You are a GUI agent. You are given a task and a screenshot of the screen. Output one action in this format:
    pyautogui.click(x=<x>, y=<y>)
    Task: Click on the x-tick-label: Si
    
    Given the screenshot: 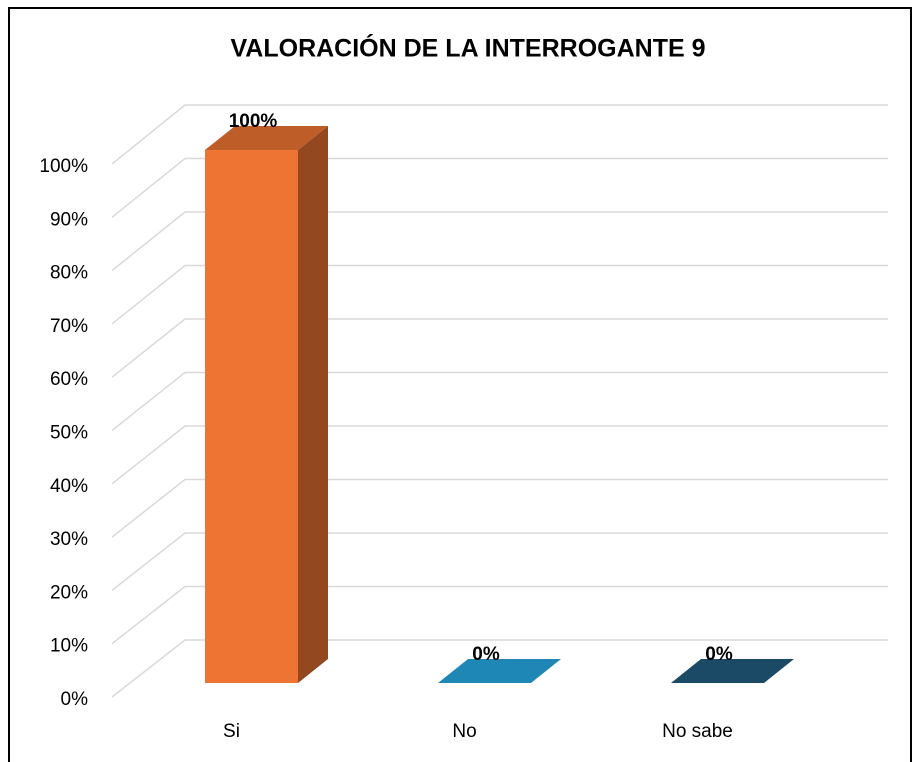 What is the action you would take?
    pyautogui.click(x=231, y=731)
    